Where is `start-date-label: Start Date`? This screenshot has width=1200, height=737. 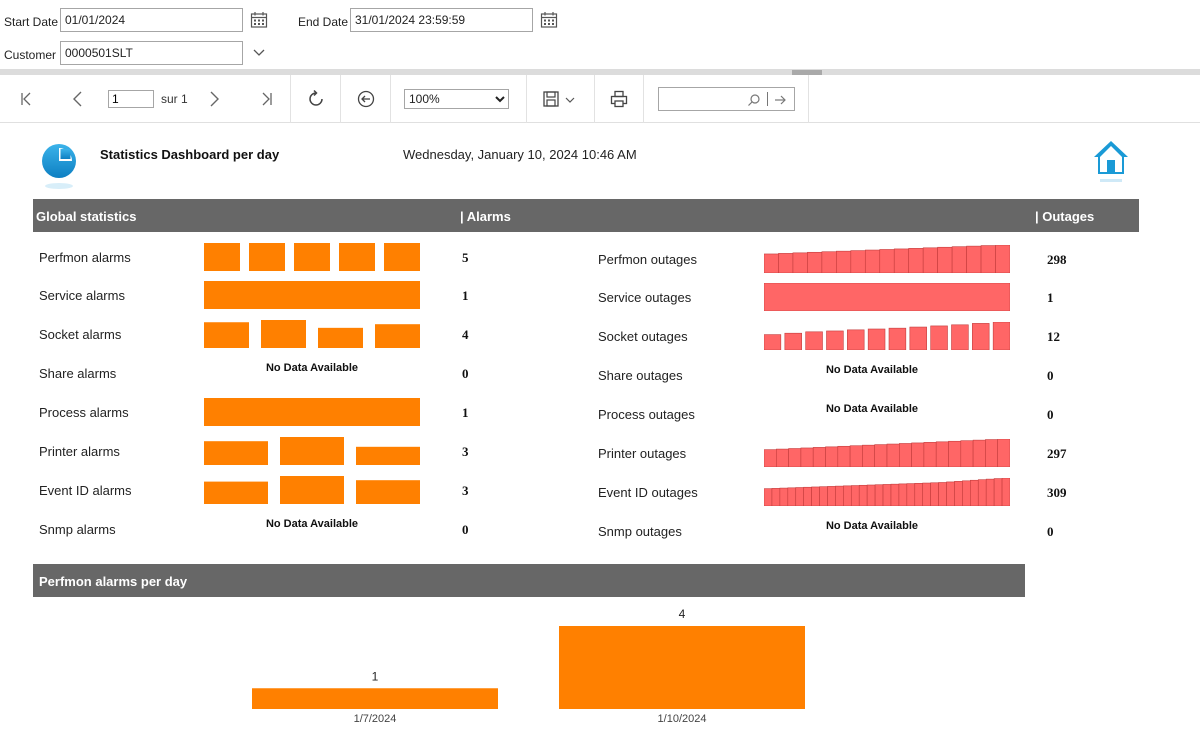 start-date-label: Start Date is located at coordinates (31, 22).